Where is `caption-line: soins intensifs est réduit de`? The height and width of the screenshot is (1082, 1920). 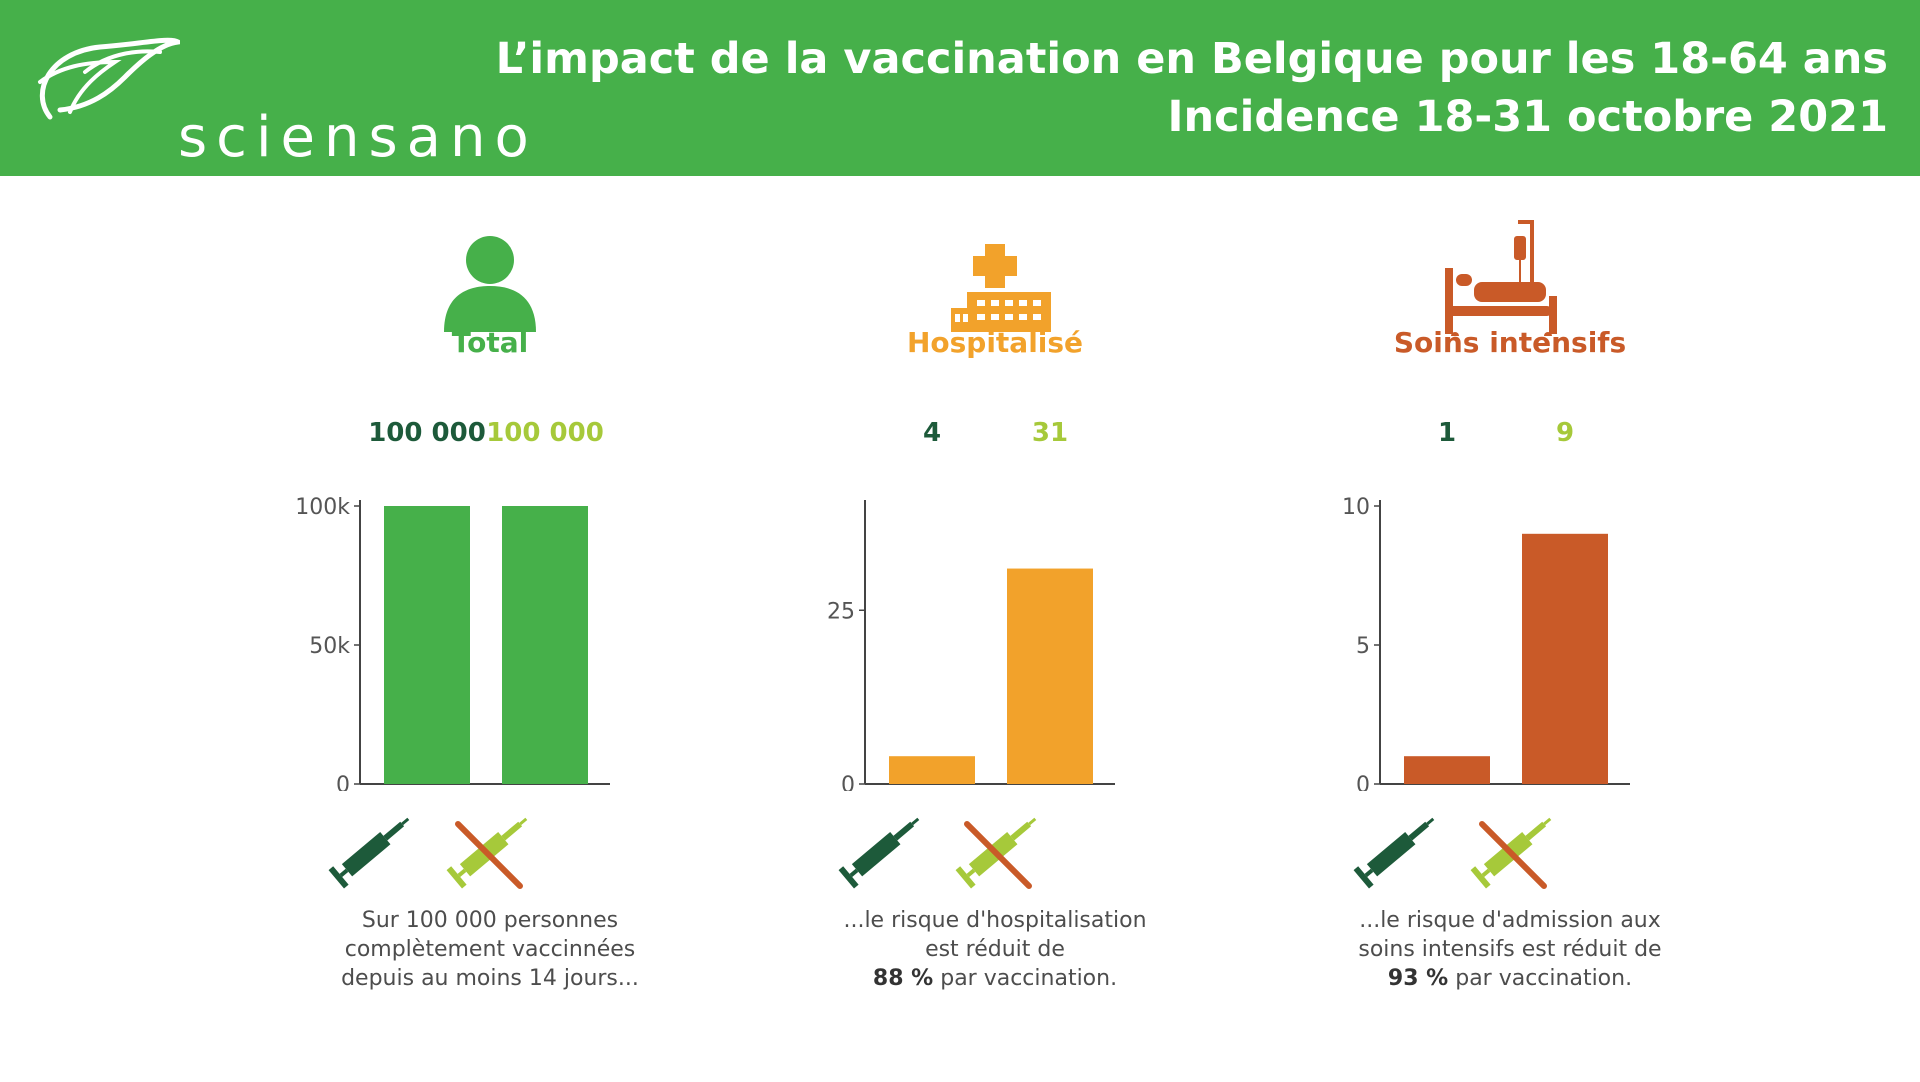
caption-line: soins intensifs est réduit de is located at coordinates (1510, 949).